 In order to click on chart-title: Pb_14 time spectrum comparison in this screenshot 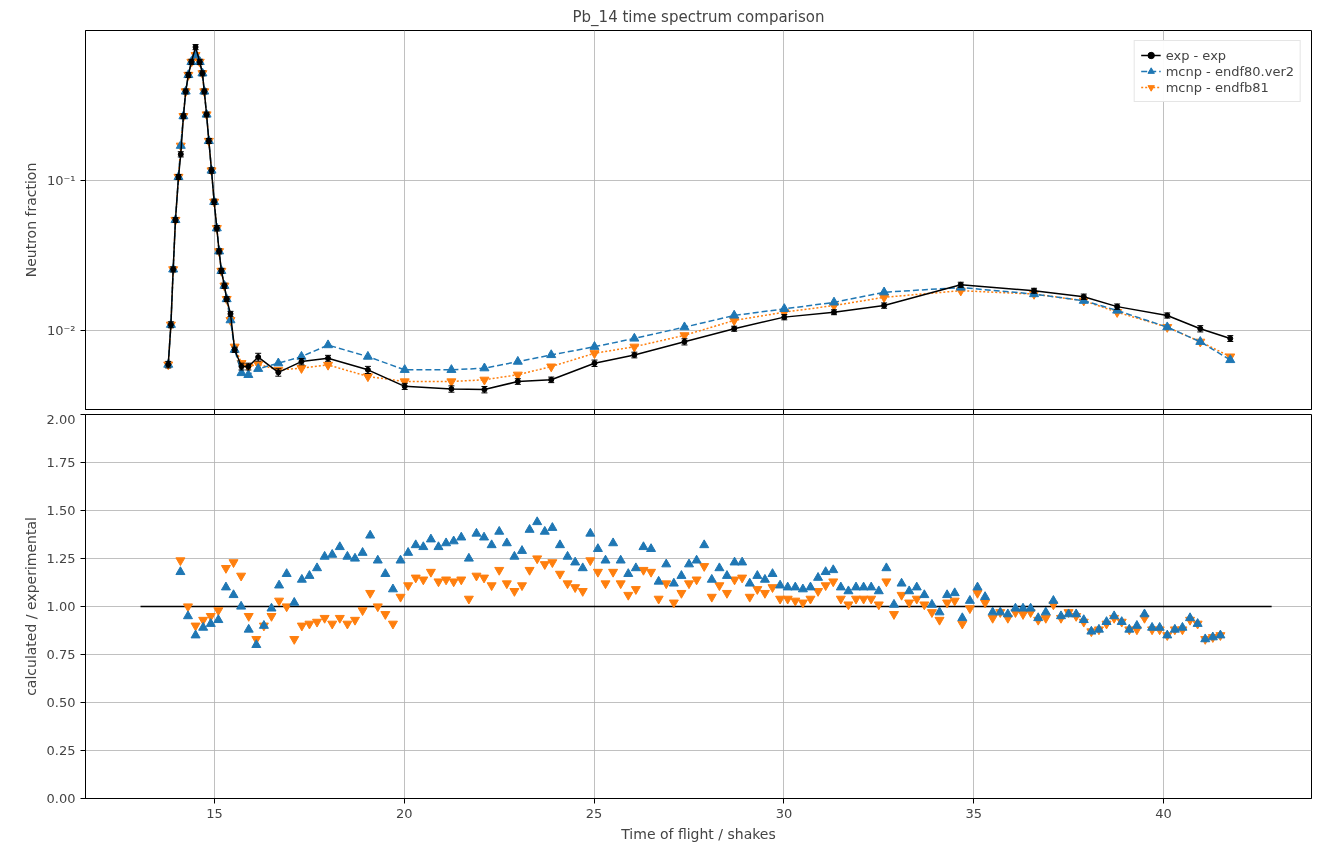, I will do `click(698, 17)`.